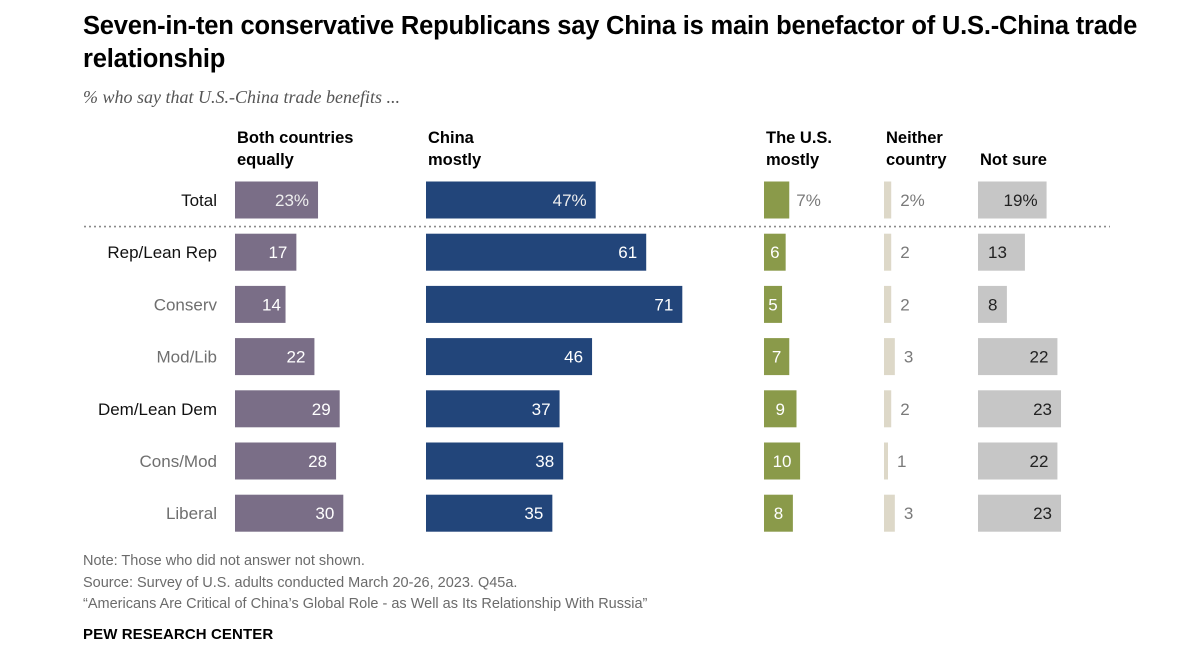 Image resolution: width=1200 pixels, height=664 pixels. What do you see at coordinates (888, 200) in the screenshot?
I see `bar-neither-country-total` at bounding box center [888, 200].